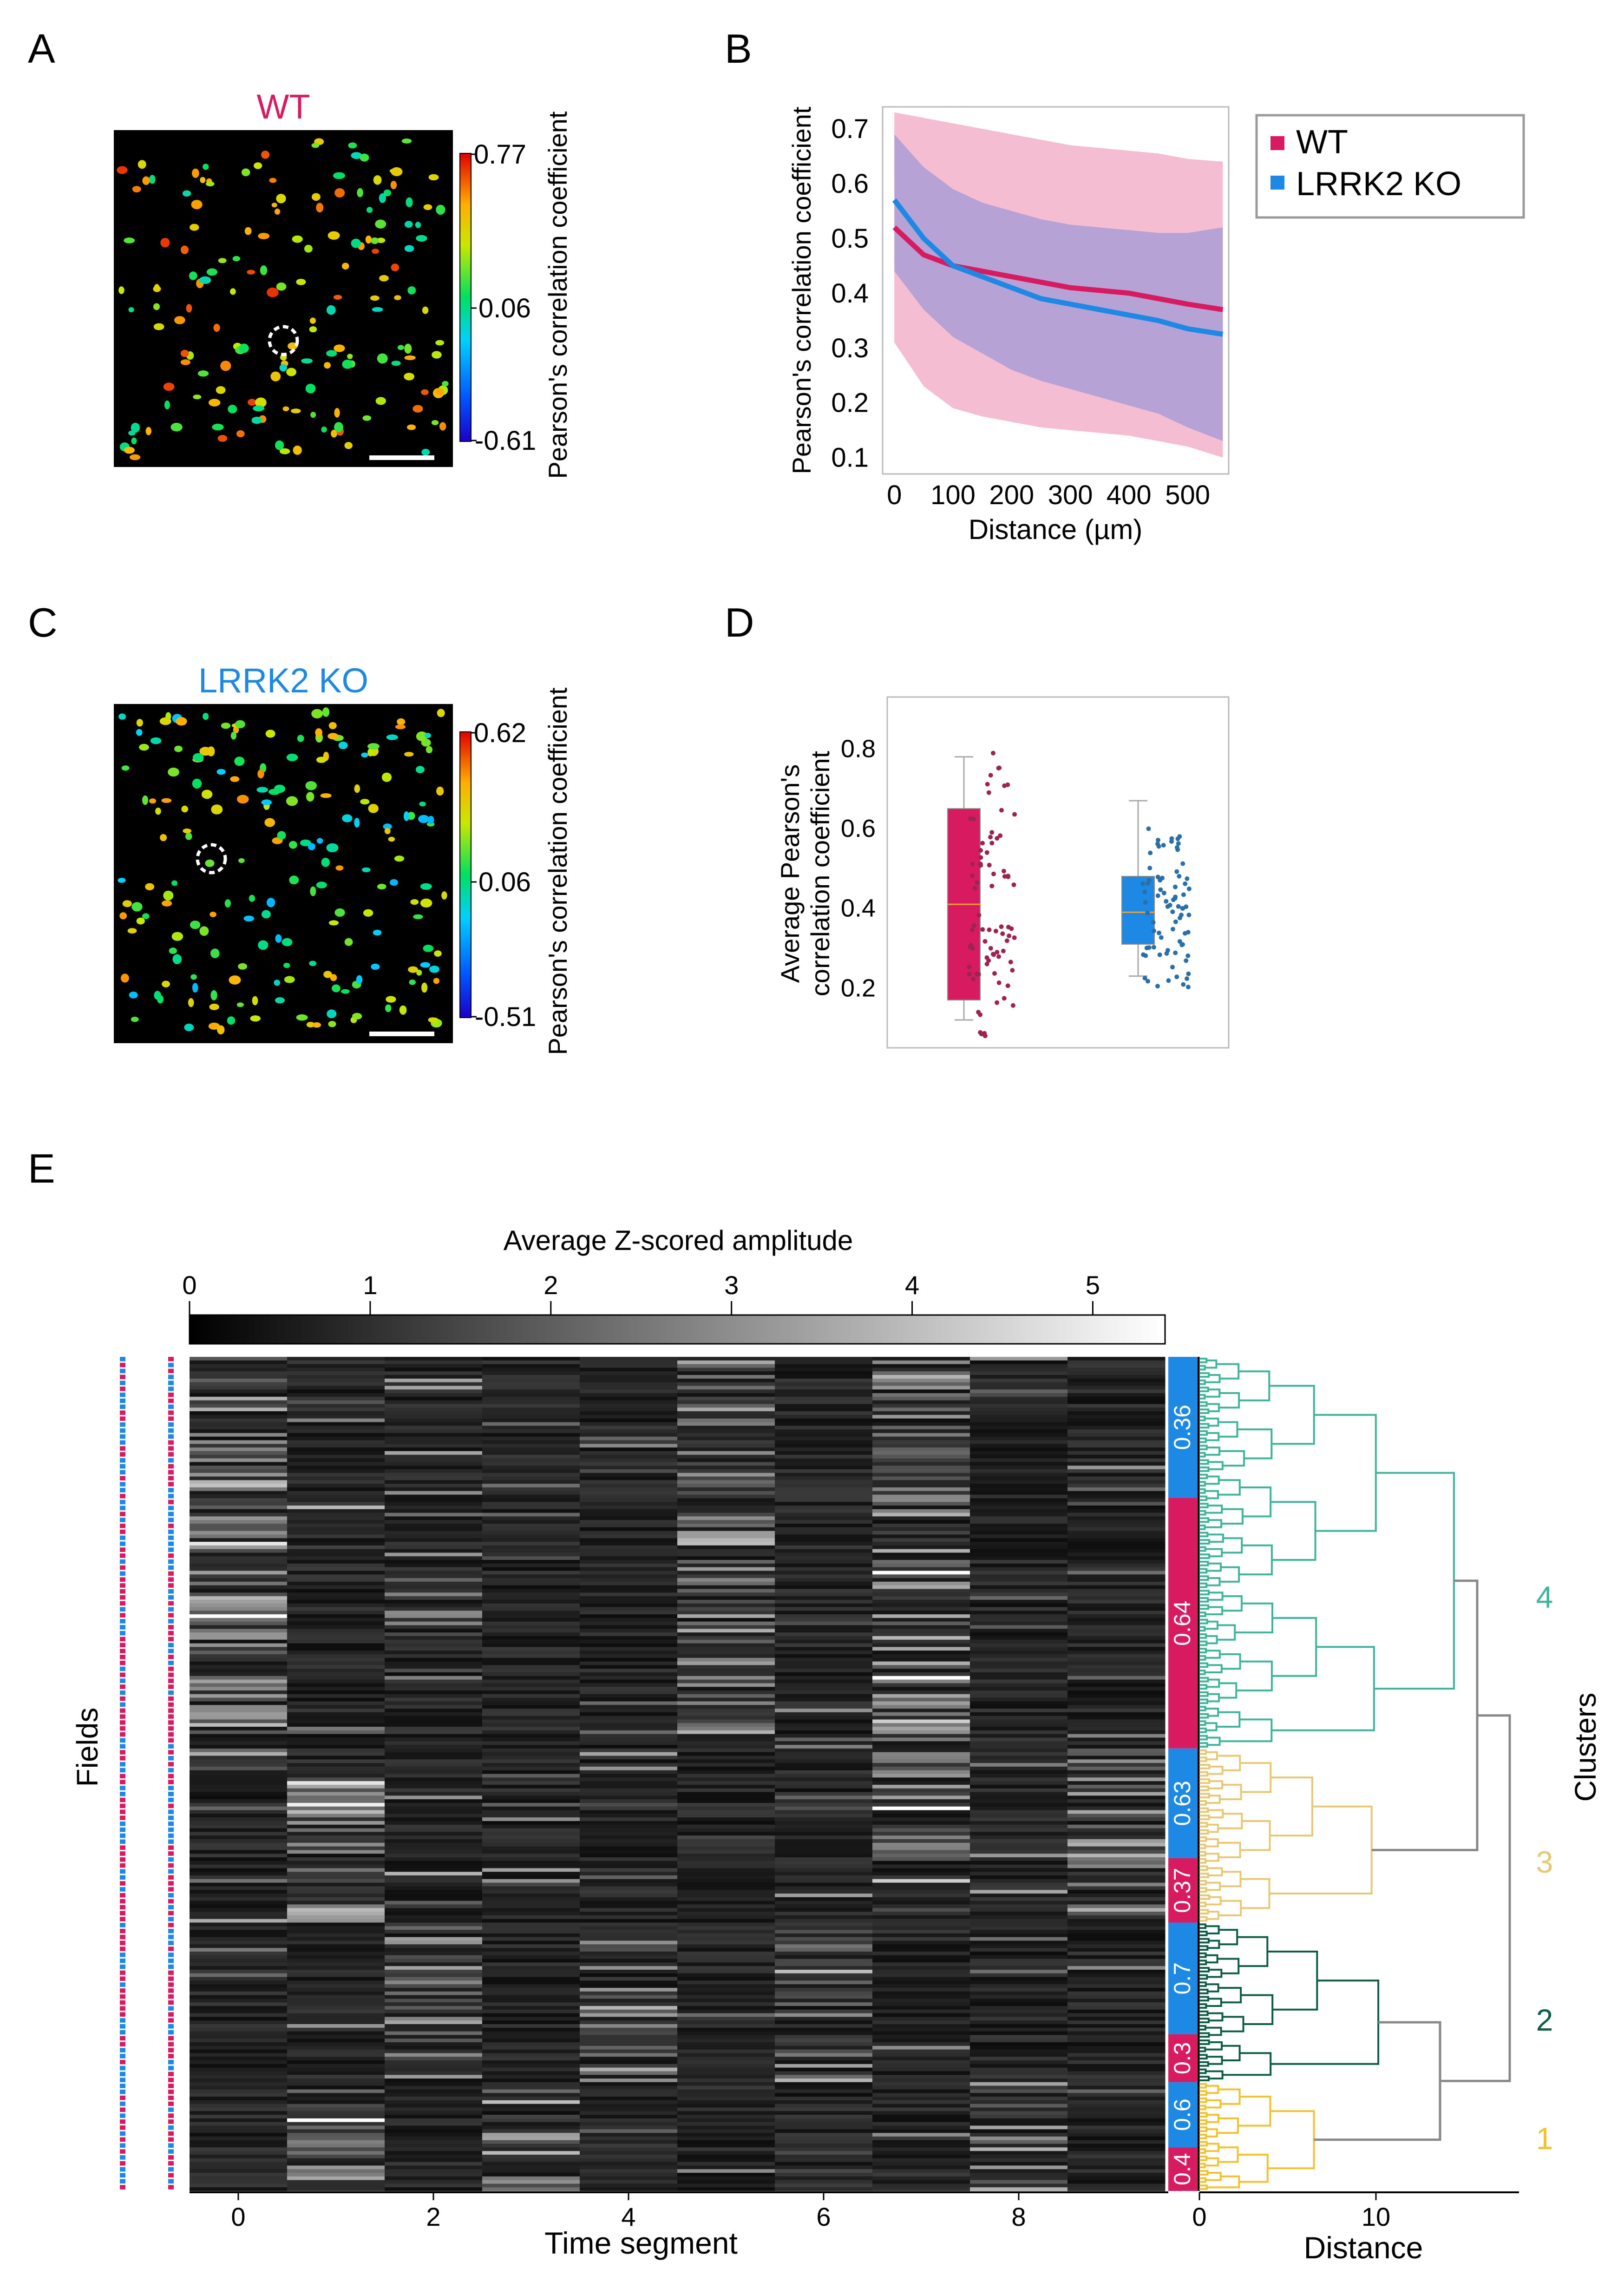  What do you see at coordinates (284, 340) in the screenshot?
I see `panel-a-reference-cell-marker` at bounding box center [284, 340].